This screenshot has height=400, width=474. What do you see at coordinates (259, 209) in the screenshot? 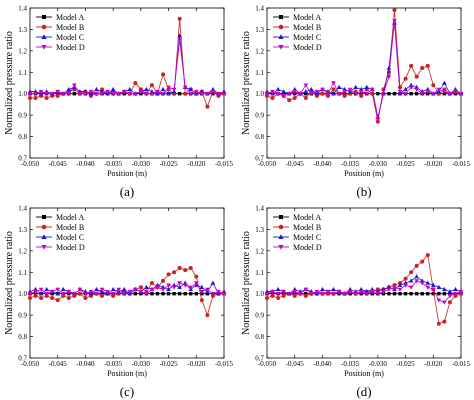
I see `y-tick-label: 1.4` at bounding box center [259, 209].